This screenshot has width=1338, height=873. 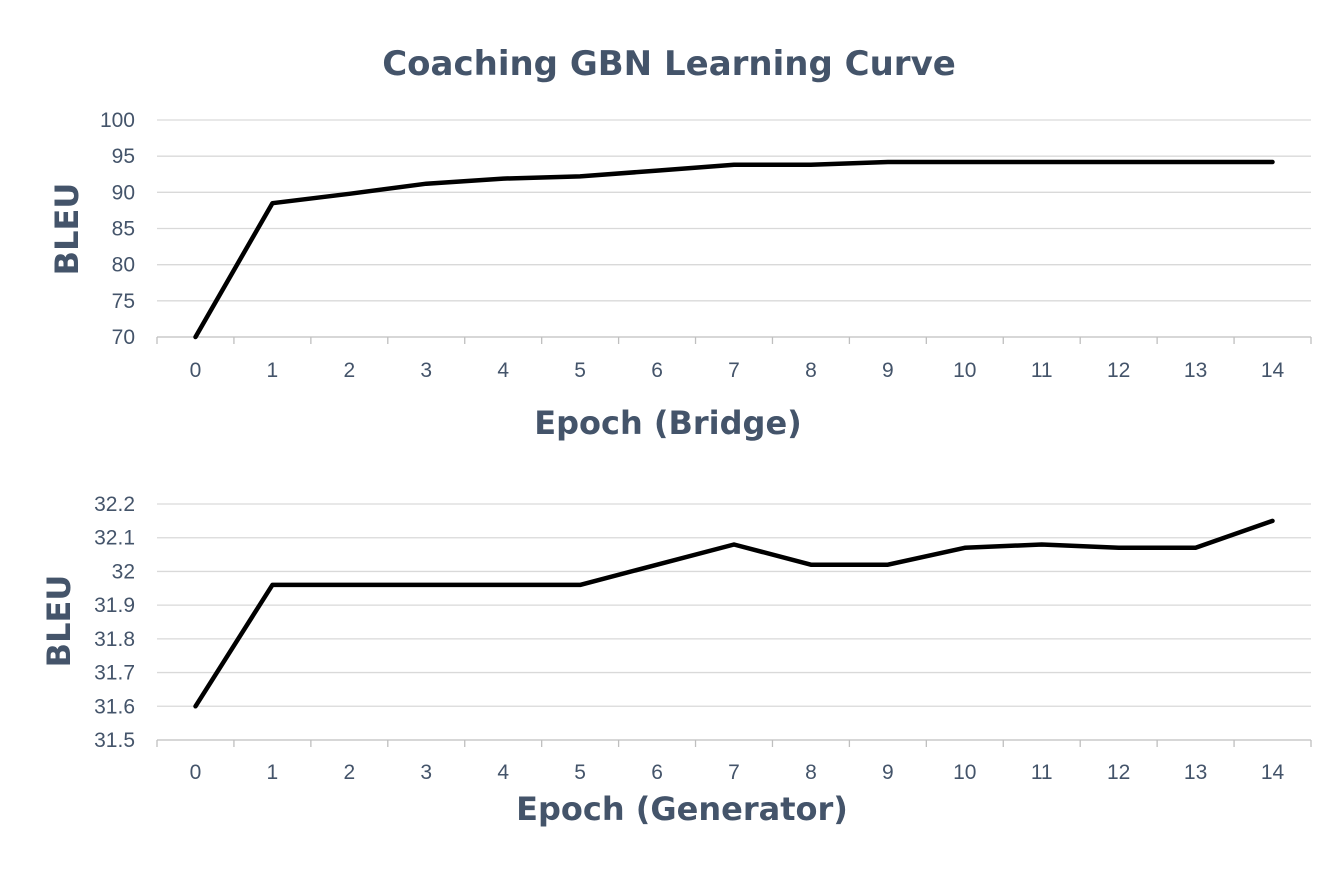 I want to click on bridge-y-tick-label: 100, so click(x=117, y=120).